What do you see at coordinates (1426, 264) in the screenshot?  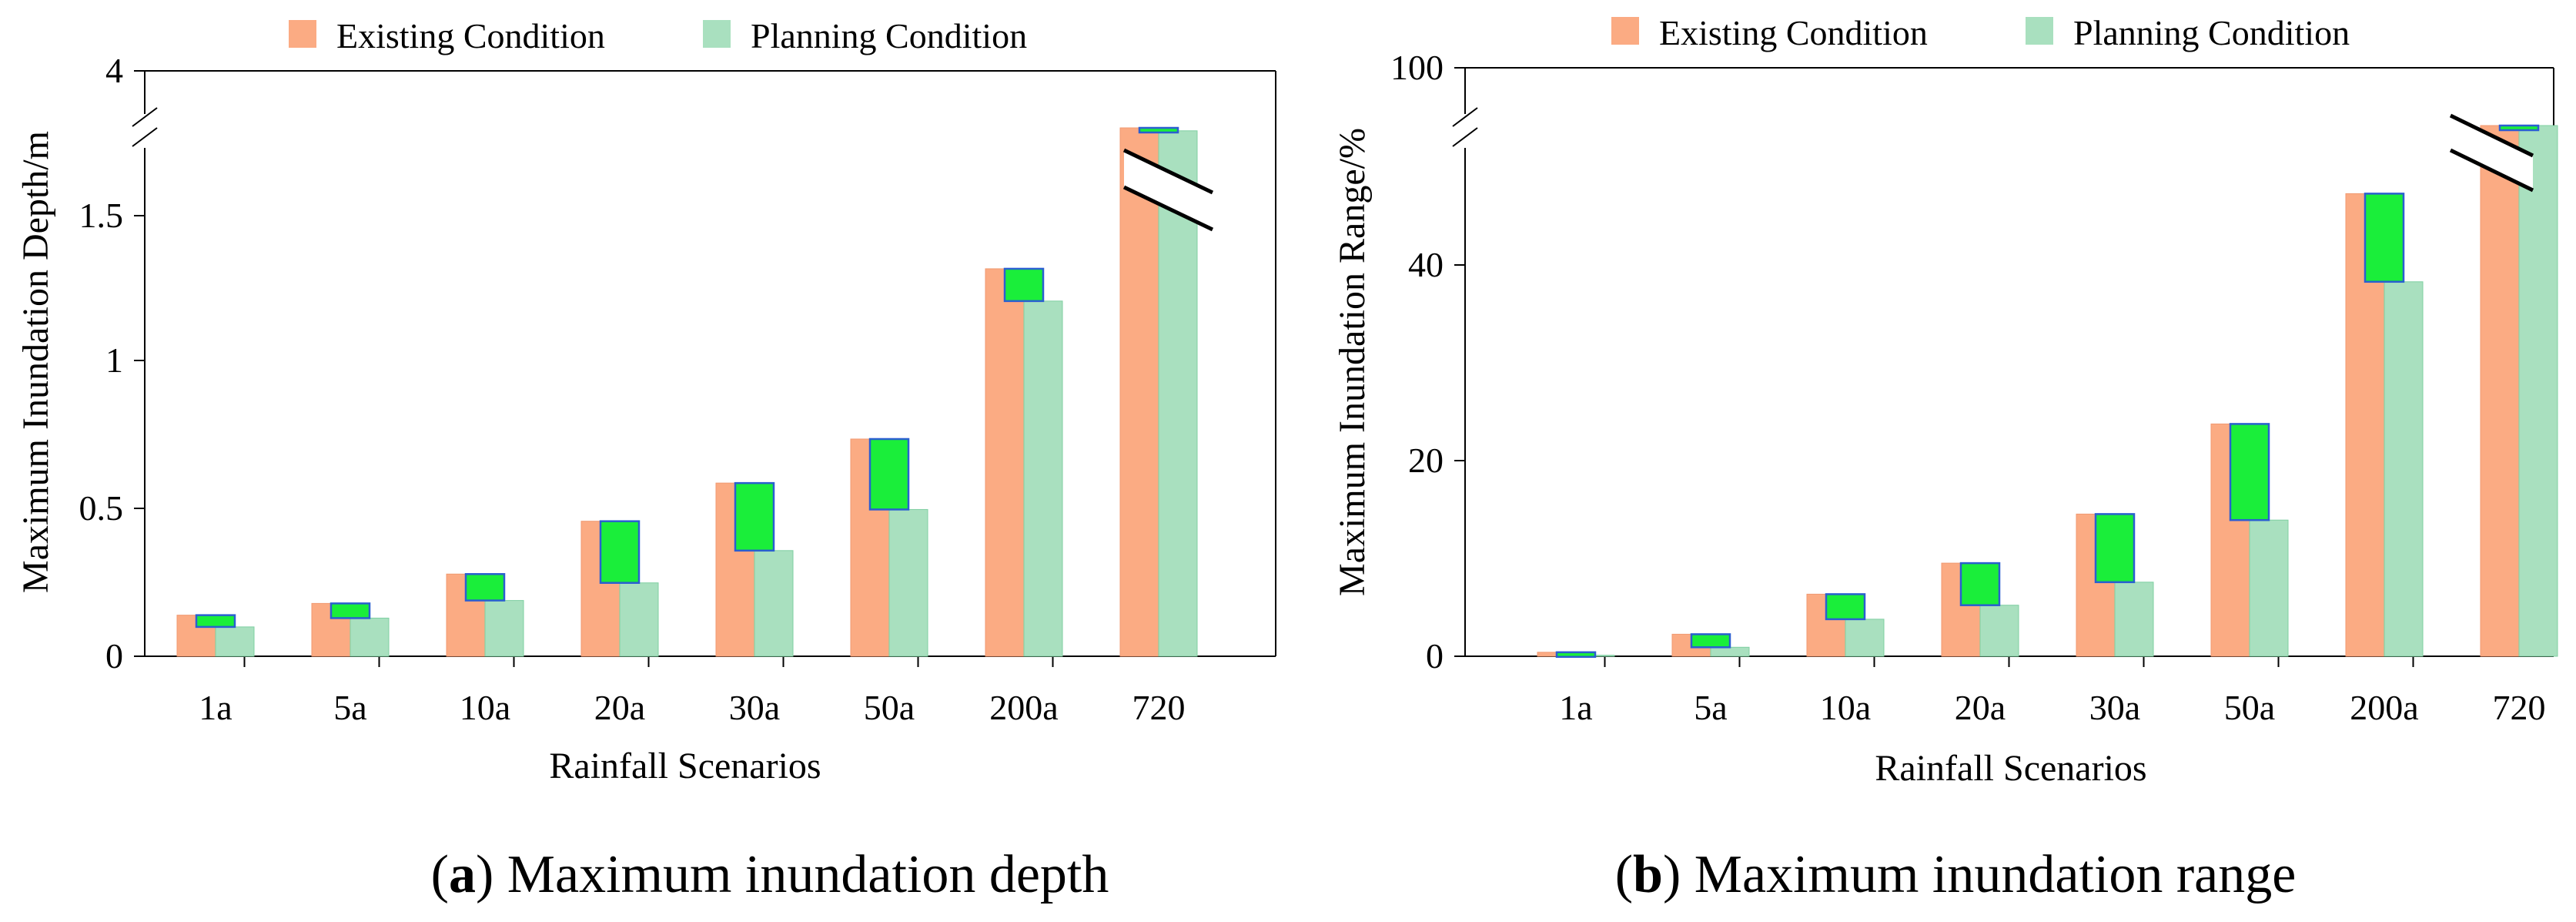 I see `y-tick-label: 40` at bounding box center [1426, 264].